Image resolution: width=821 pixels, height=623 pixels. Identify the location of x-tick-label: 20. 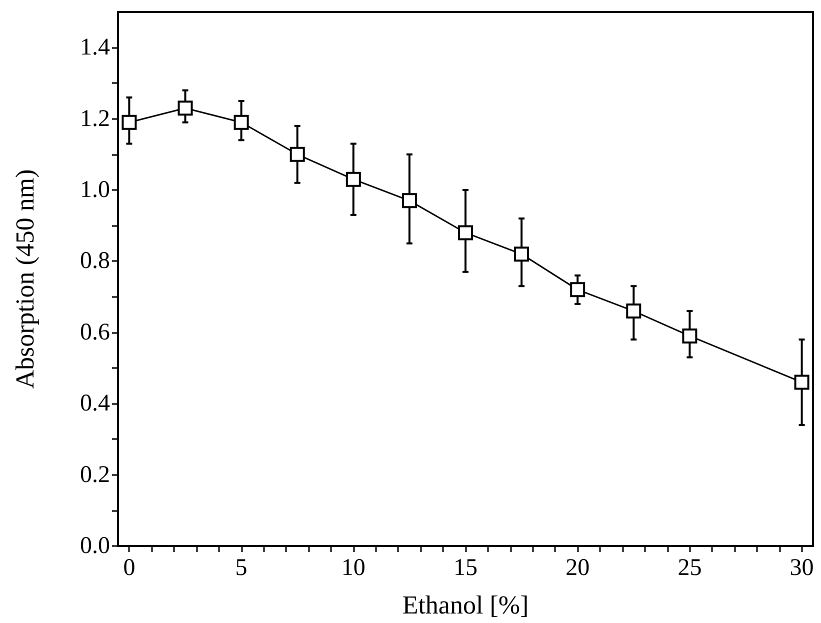
(578, 568).